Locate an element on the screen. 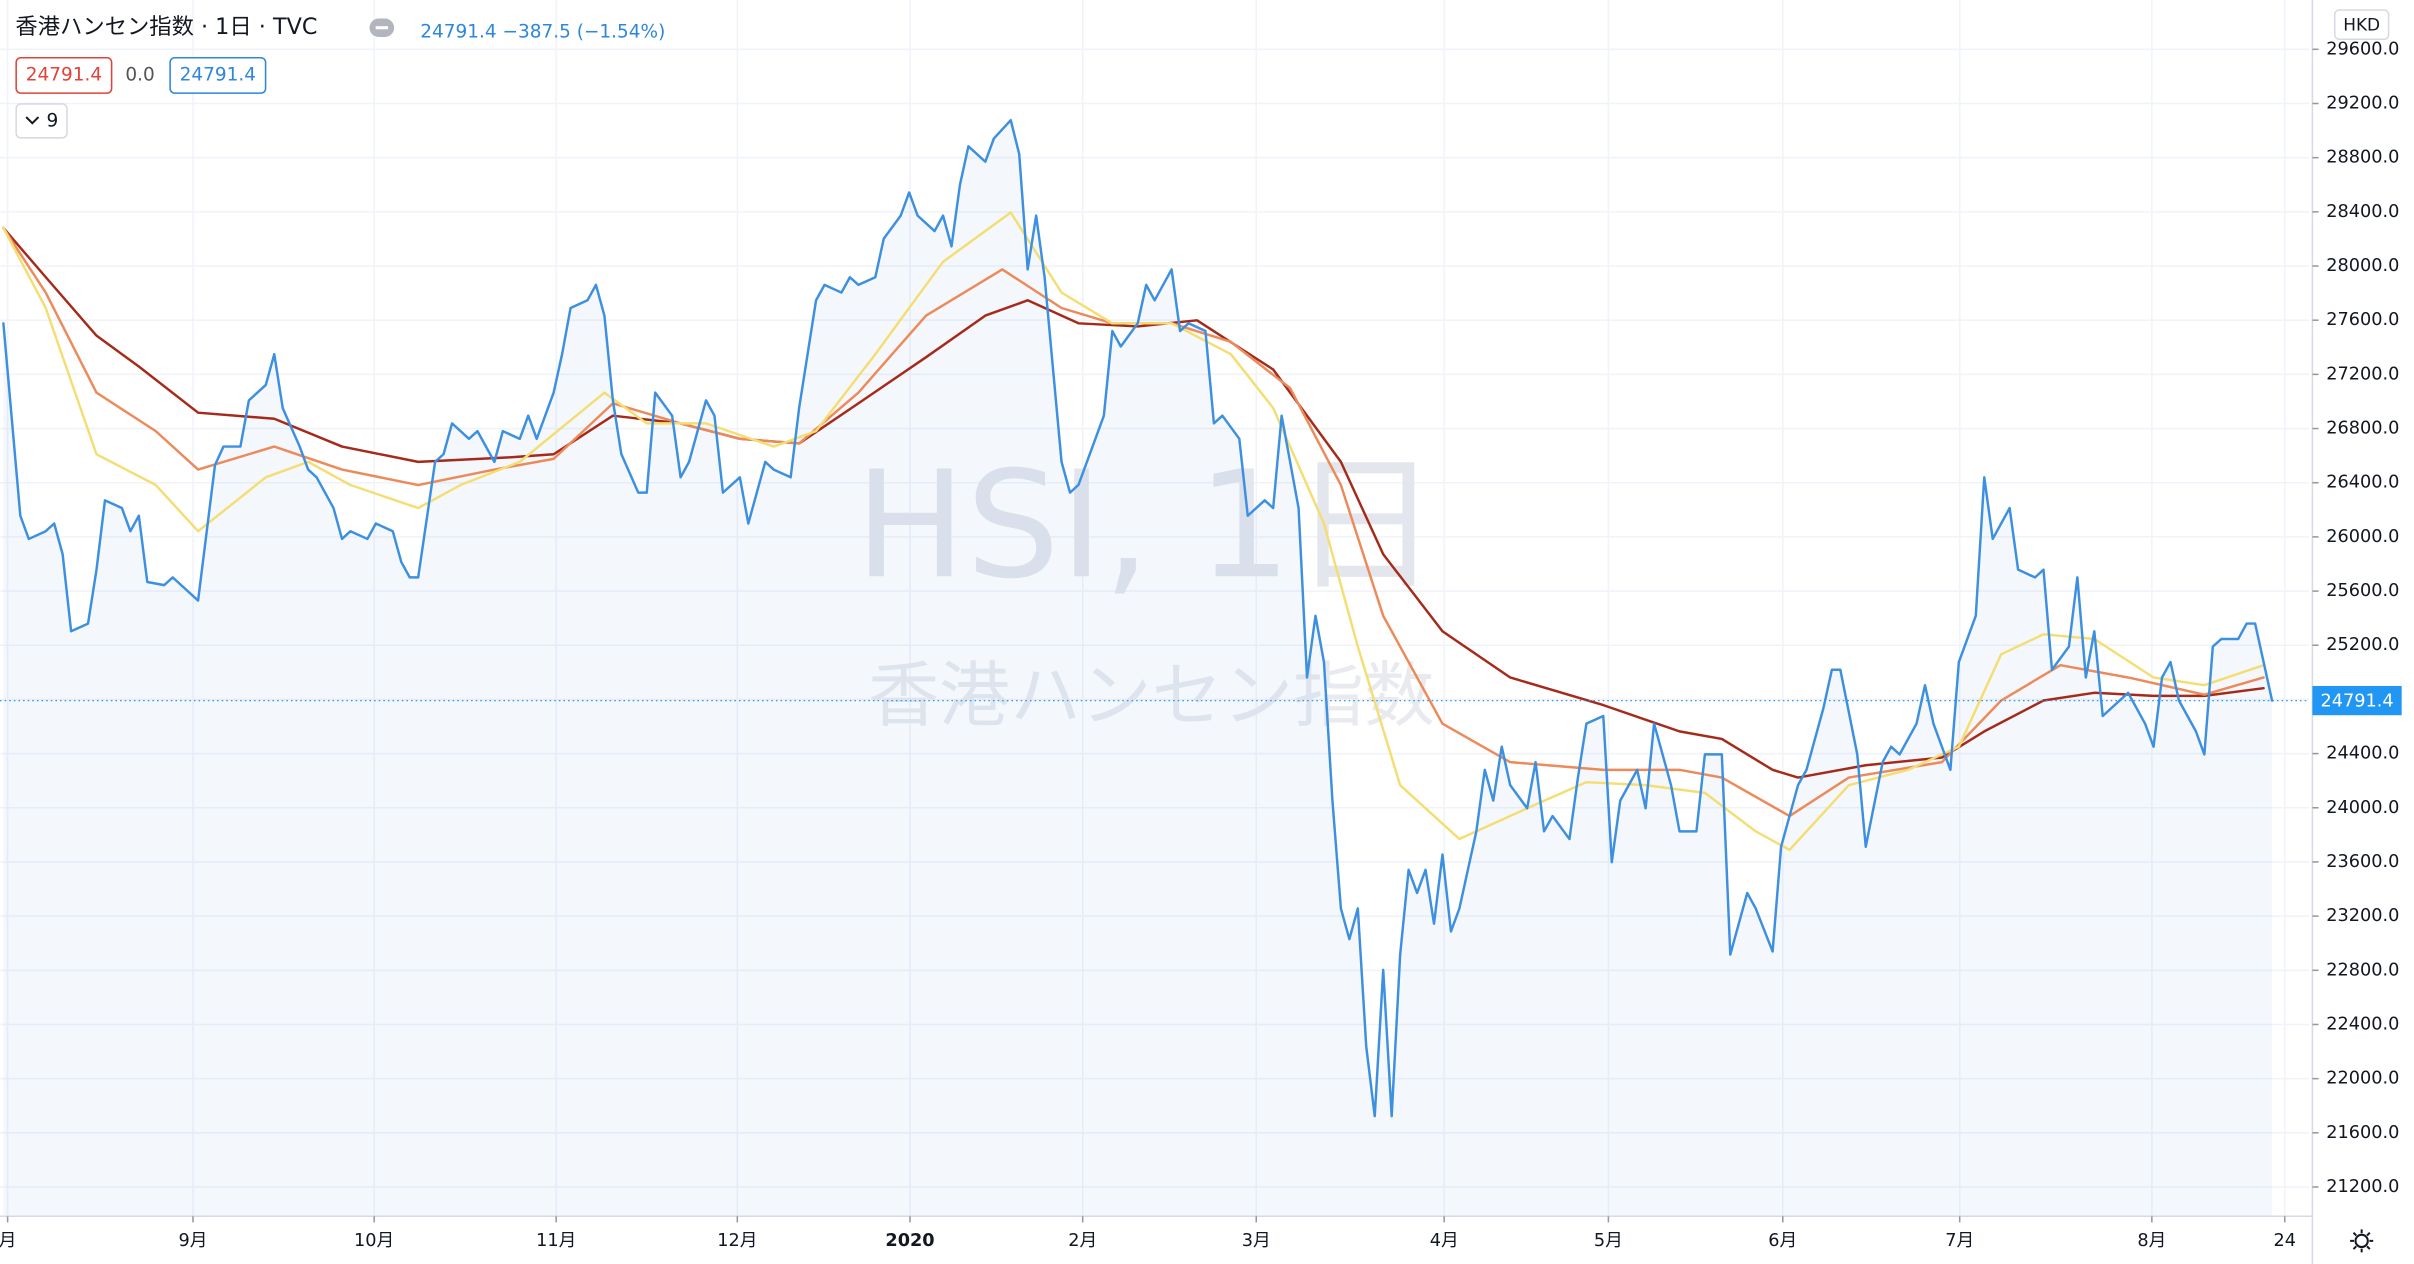  y-tick-label: 22800.0 is located at coordinates (2362, 970).